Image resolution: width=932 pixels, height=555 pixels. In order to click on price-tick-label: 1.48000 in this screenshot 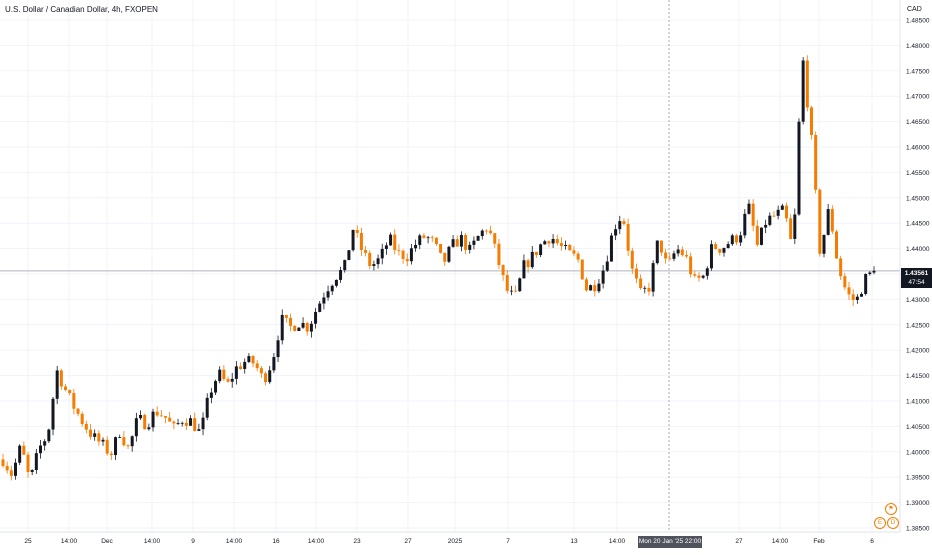, I will do `click(918, 46)`.